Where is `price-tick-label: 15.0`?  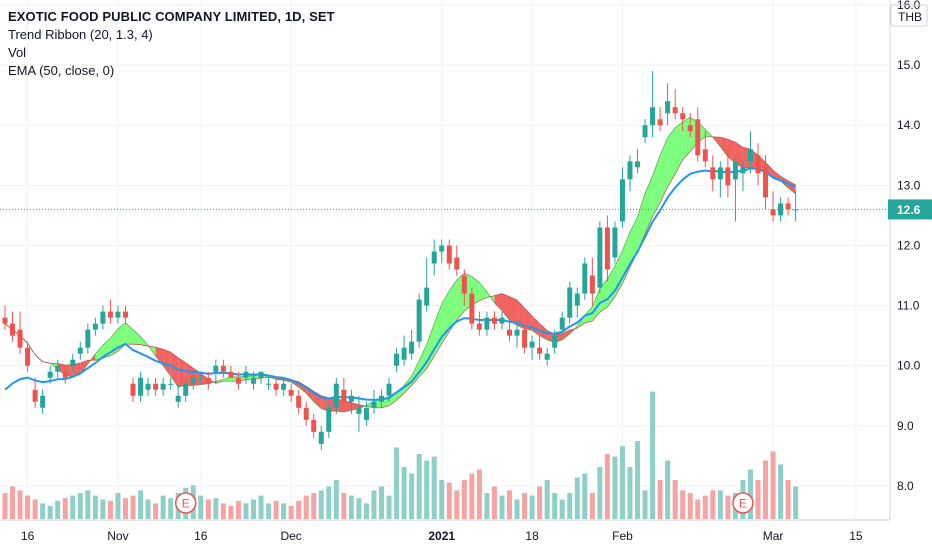
price-tick-label: 15.0 is located at coordinates (909, 65).